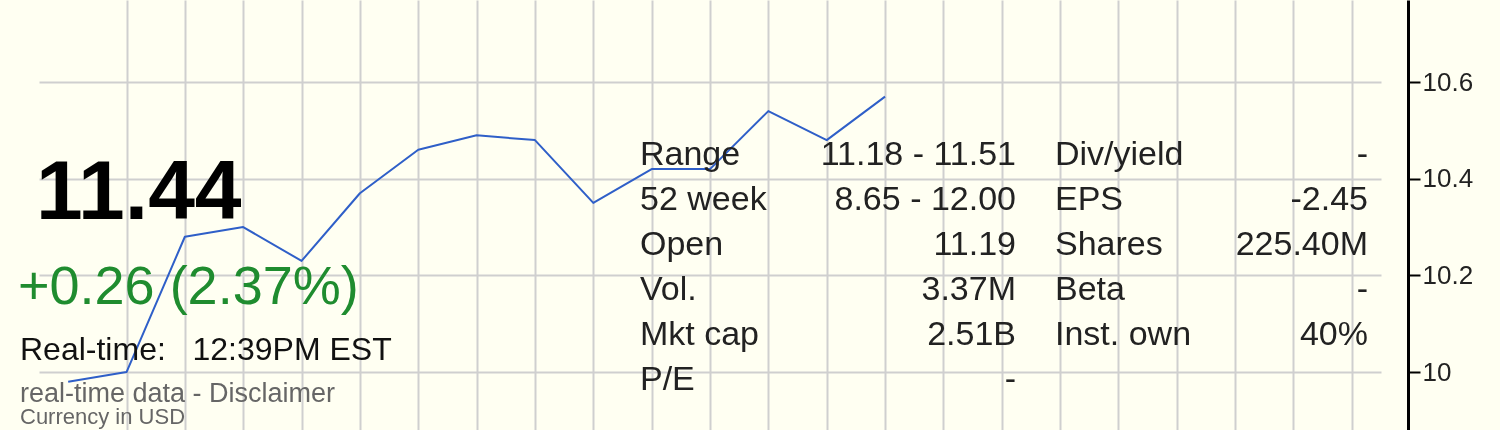  I want to click on annotation: -2.45, so click(1329, 198).